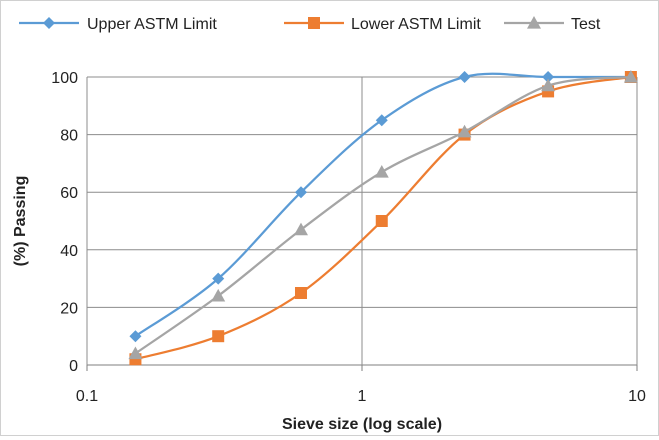 The width and height of the screenshot is (659, 440). I want to click on y-tick-label: 60, so click(69, 193).